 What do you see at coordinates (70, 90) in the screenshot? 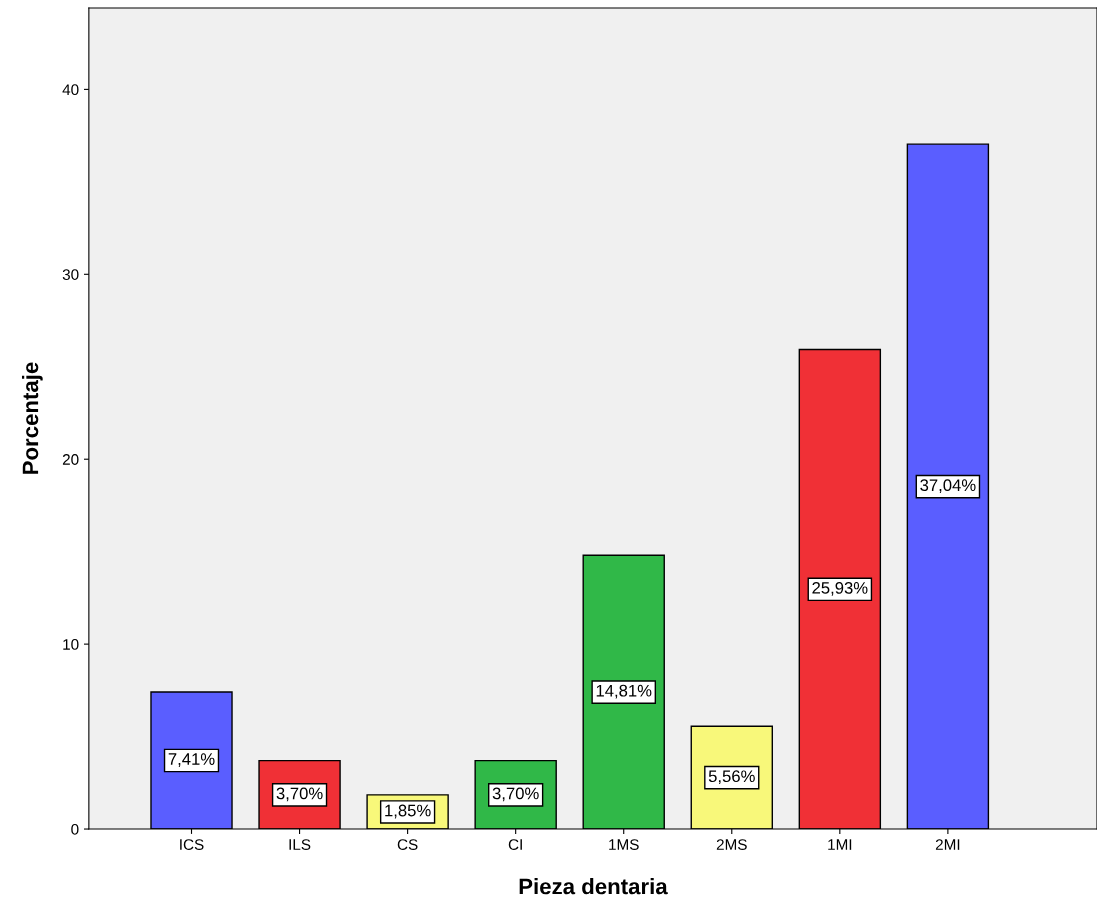
I see `y-tick-label: 40` at bounding box center [70, 90].